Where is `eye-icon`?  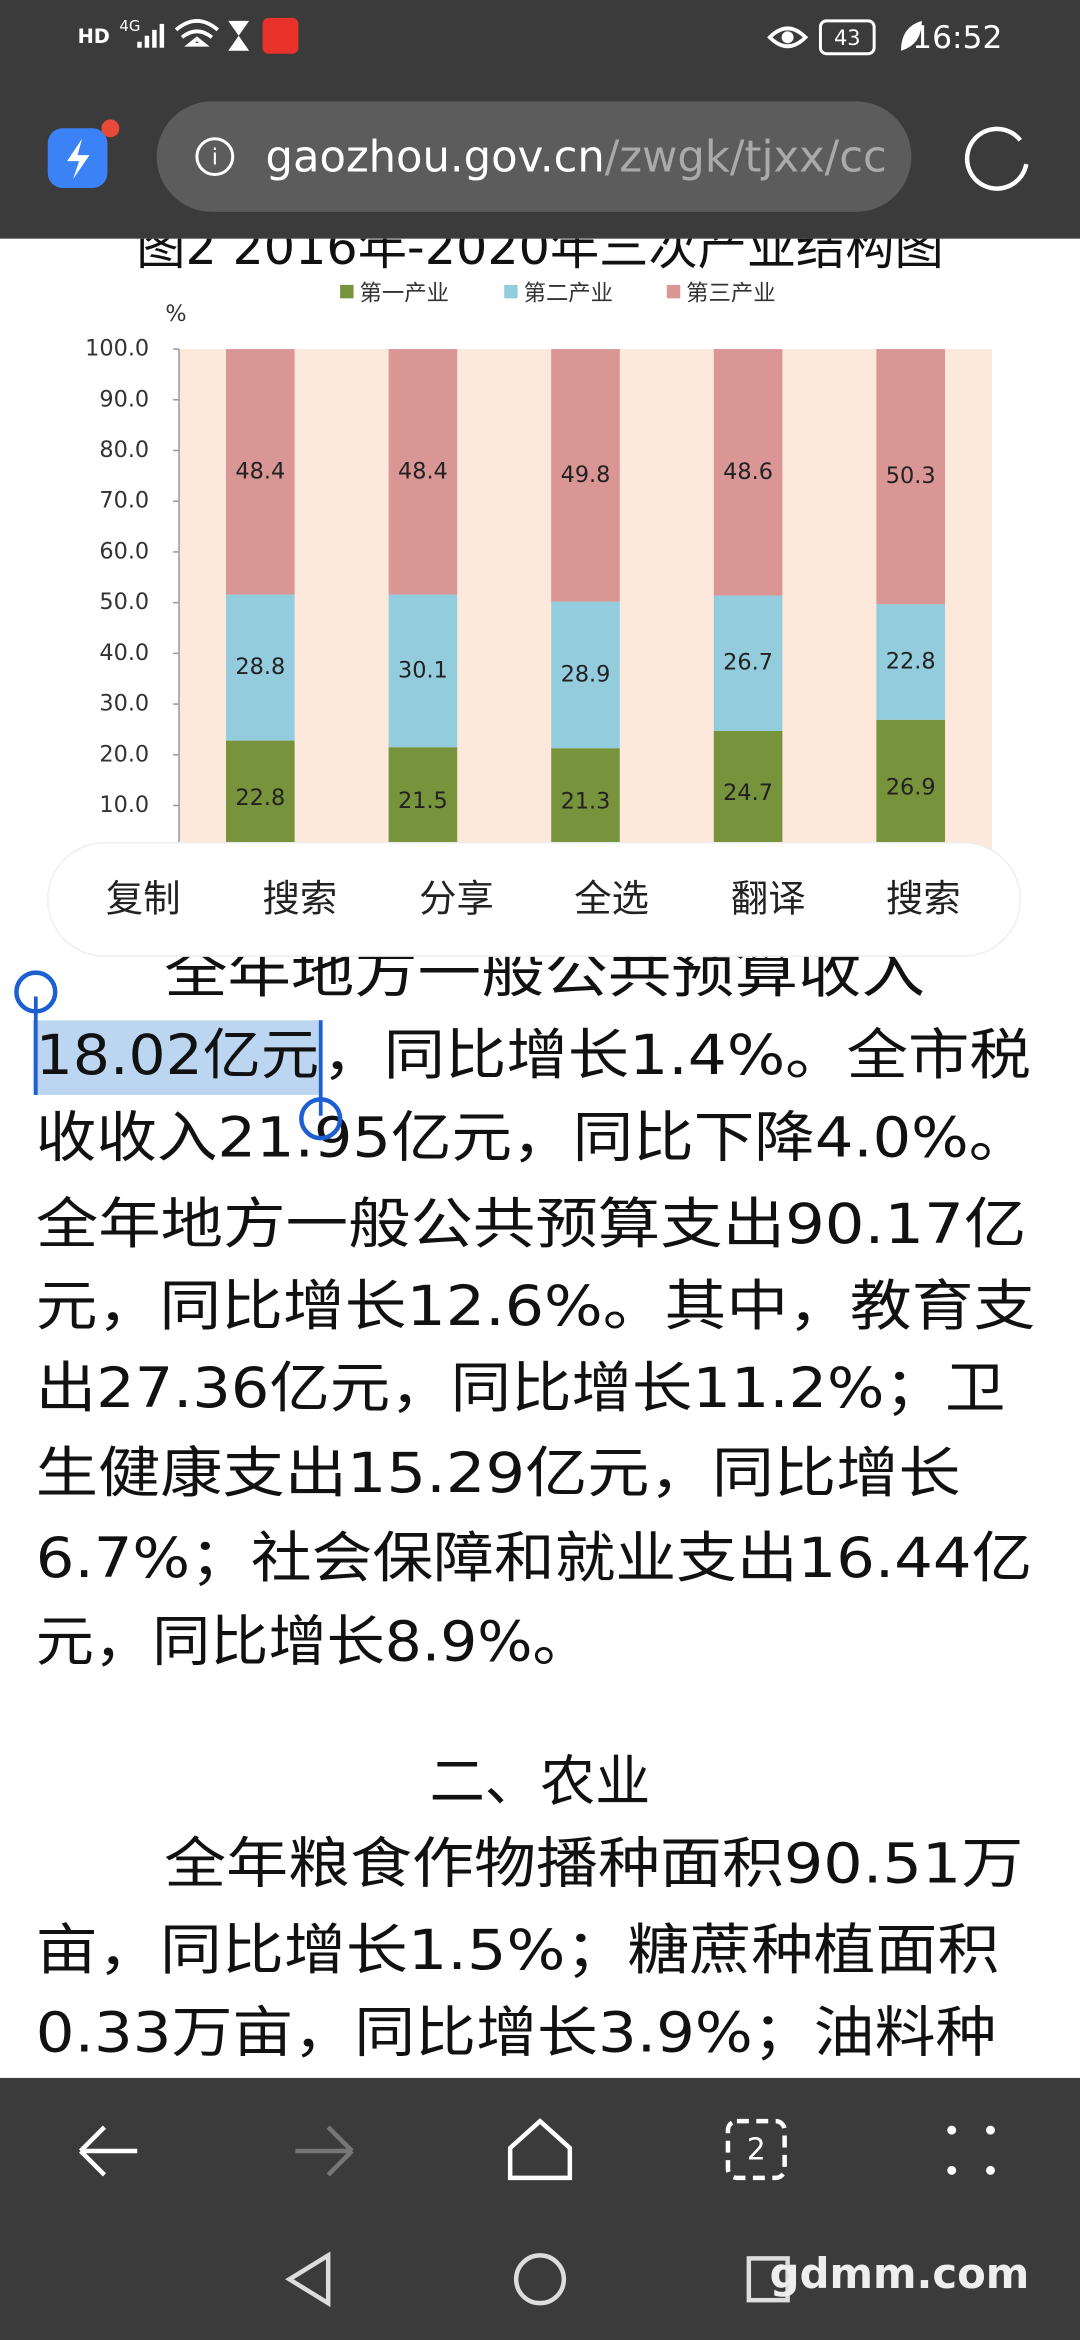
eye-icon is located at coordinates (788, 37).